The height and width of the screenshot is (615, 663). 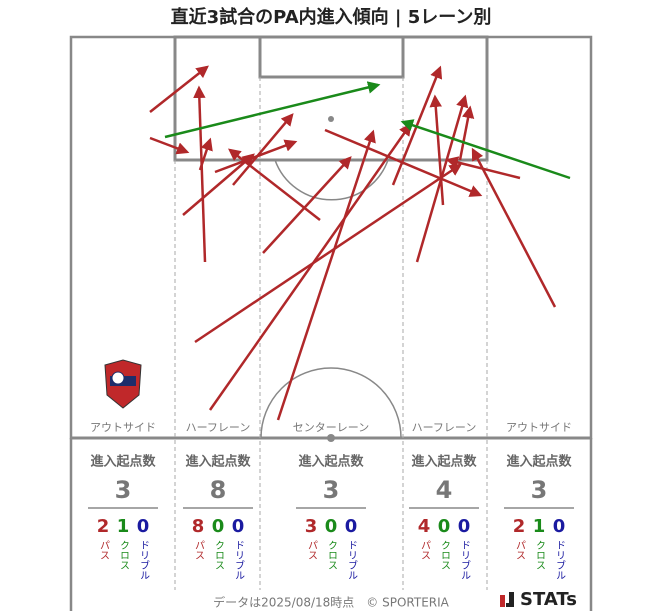 What do you see at coordinates (331, 427) in the screenshot?
I see `lane-name: センターレーン` at bounding box center [331, 427].